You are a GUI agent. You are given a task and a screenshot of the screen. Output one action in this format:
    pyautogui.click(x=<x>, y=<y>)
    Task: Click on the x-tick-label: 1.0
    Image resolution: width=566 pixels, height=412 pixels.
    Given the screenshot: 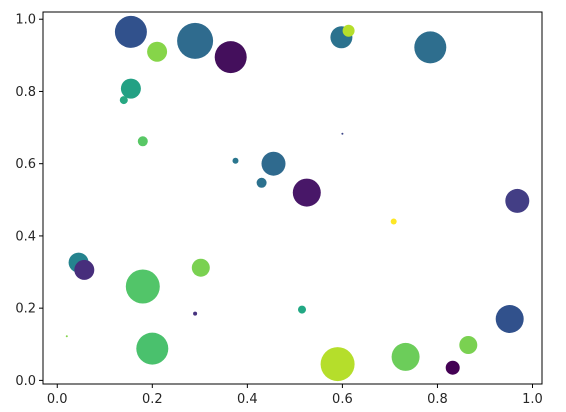 What is the action you would take?
    pyautogui.click(x=532, y=399)
    